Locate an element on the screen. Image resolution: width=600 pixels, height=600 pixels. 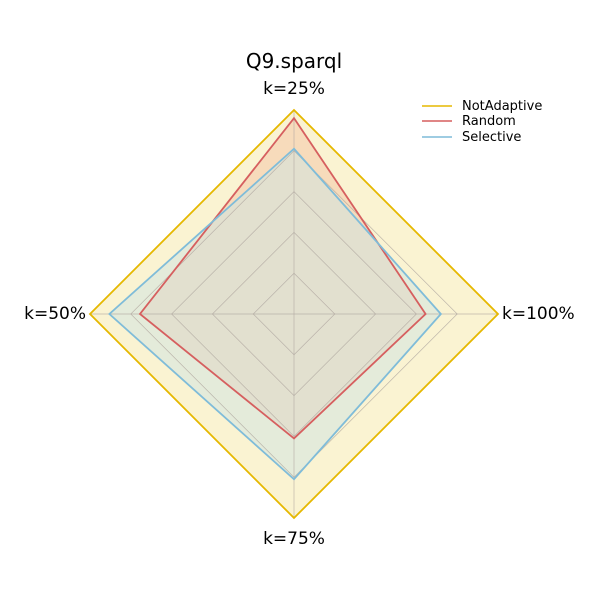
chart-title: Q9.sparql is located at coordinates (294, 61).